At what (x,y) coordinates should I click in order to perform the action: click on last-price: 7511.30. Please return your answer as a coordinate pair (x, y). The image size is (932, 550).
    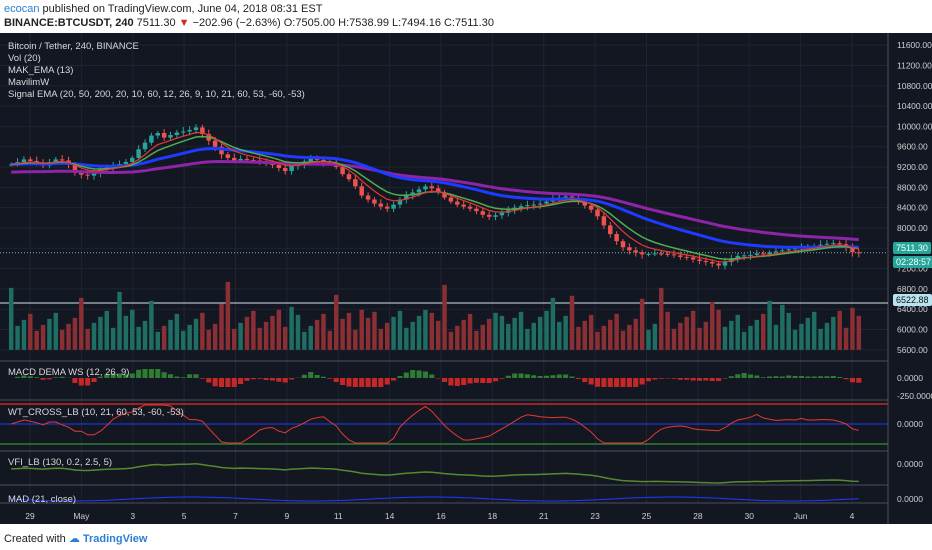
    Looking at the image, I should click on (156, 23).